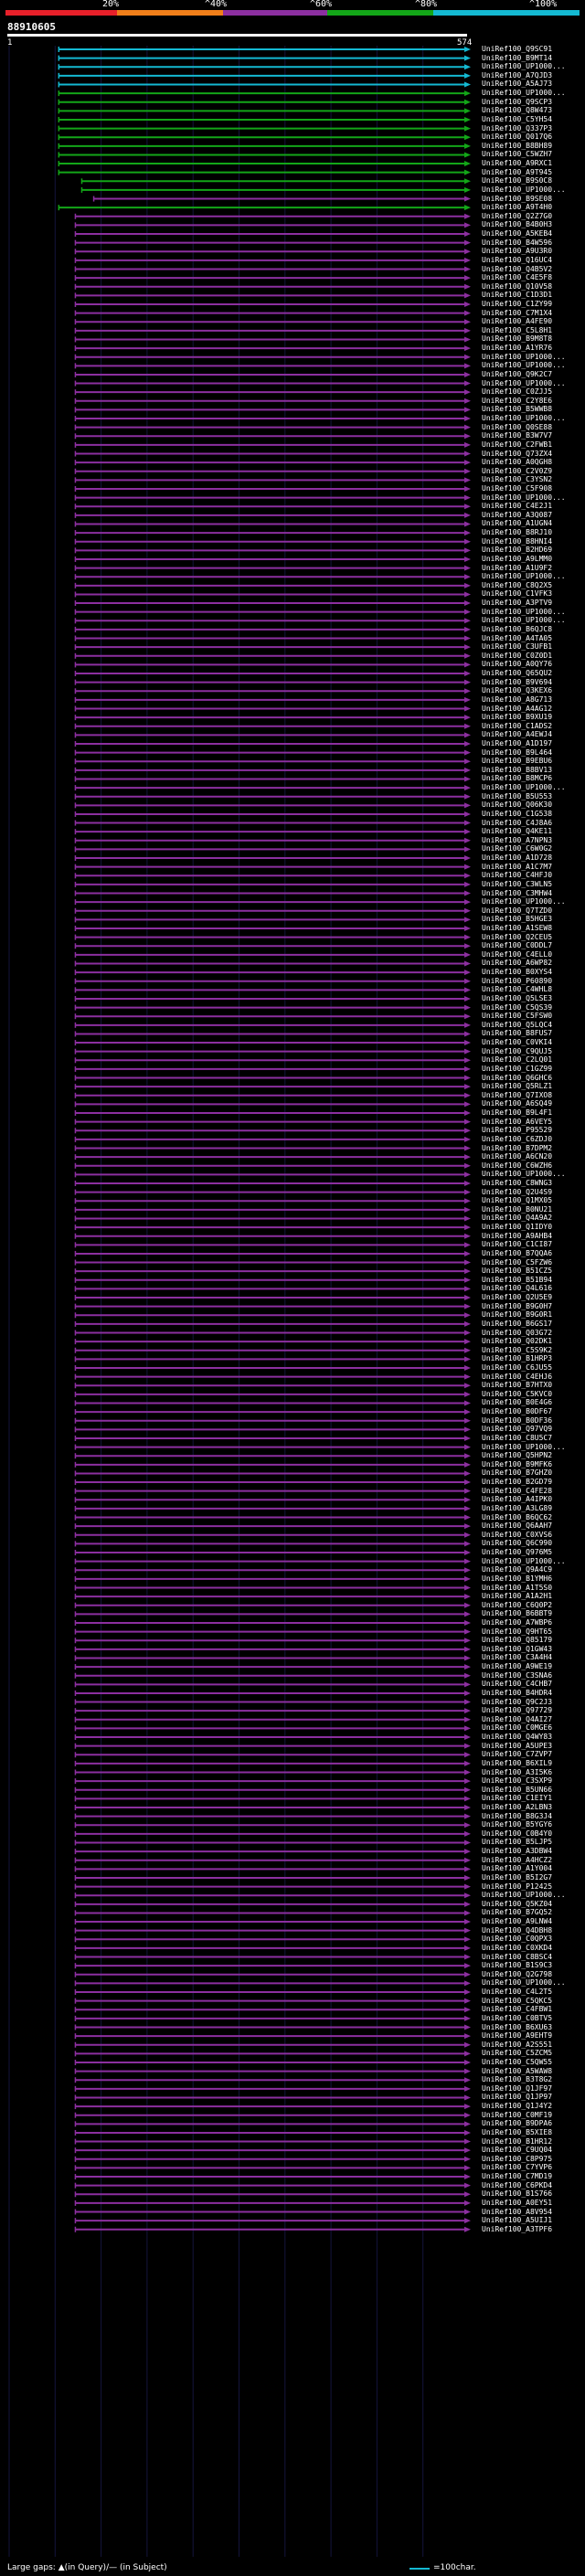 Image resolution: width=585 pixels, height=2576 pixels. I want to click on hit-label: UniRef100_Q5LSE3, so click(517, 997).